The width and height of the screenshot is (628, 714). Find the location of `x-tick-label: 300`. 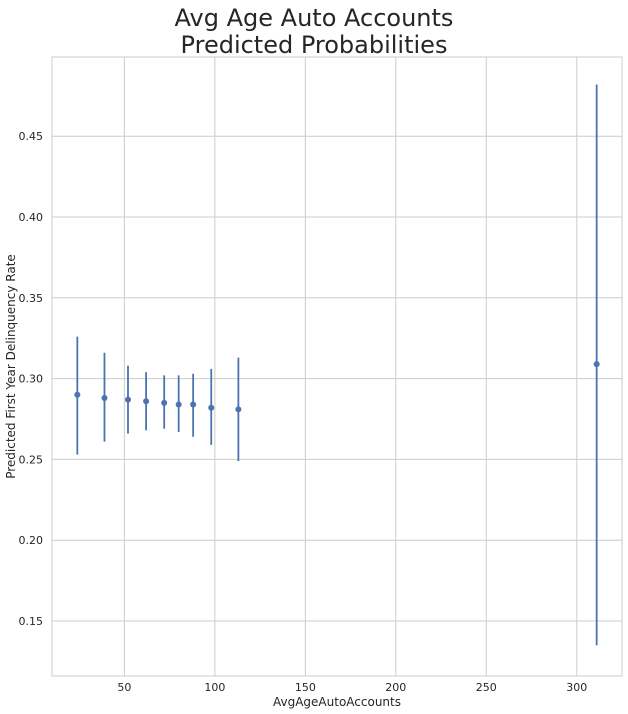

x-tick-label: 300 is located at coordinates (576, 687).